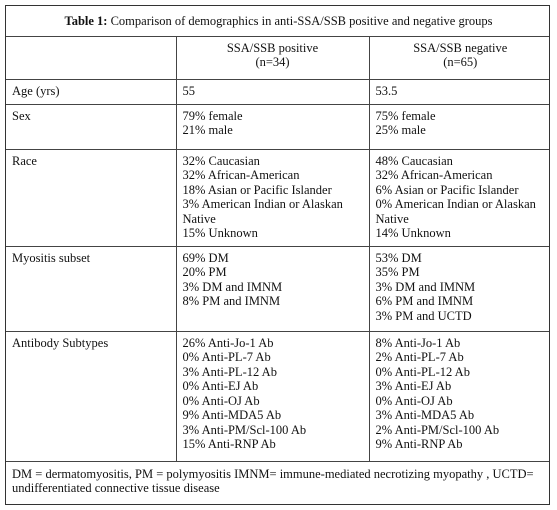 The height and width of the screenshot is (510, 557). I want to click on cell-line: 3% PM and UCTD, so click(423, 315).